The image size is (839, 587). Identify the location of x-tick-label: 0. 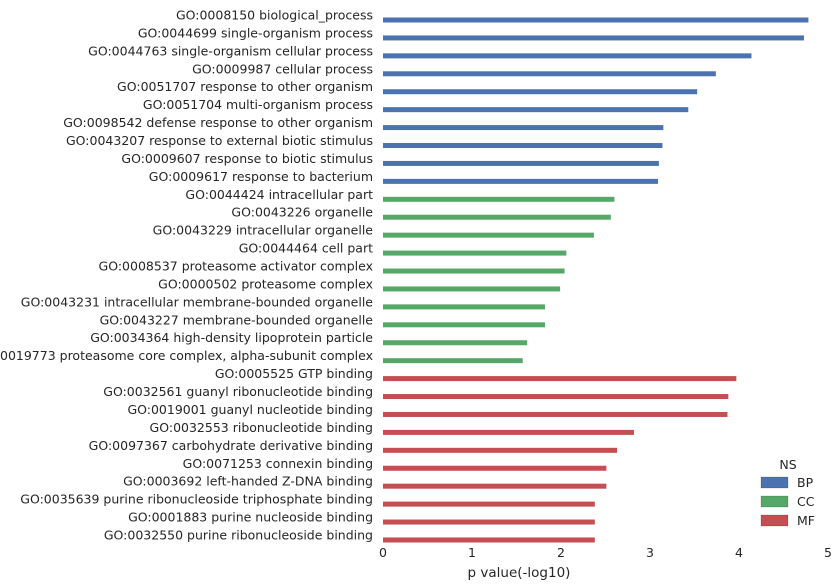
(383, 552).